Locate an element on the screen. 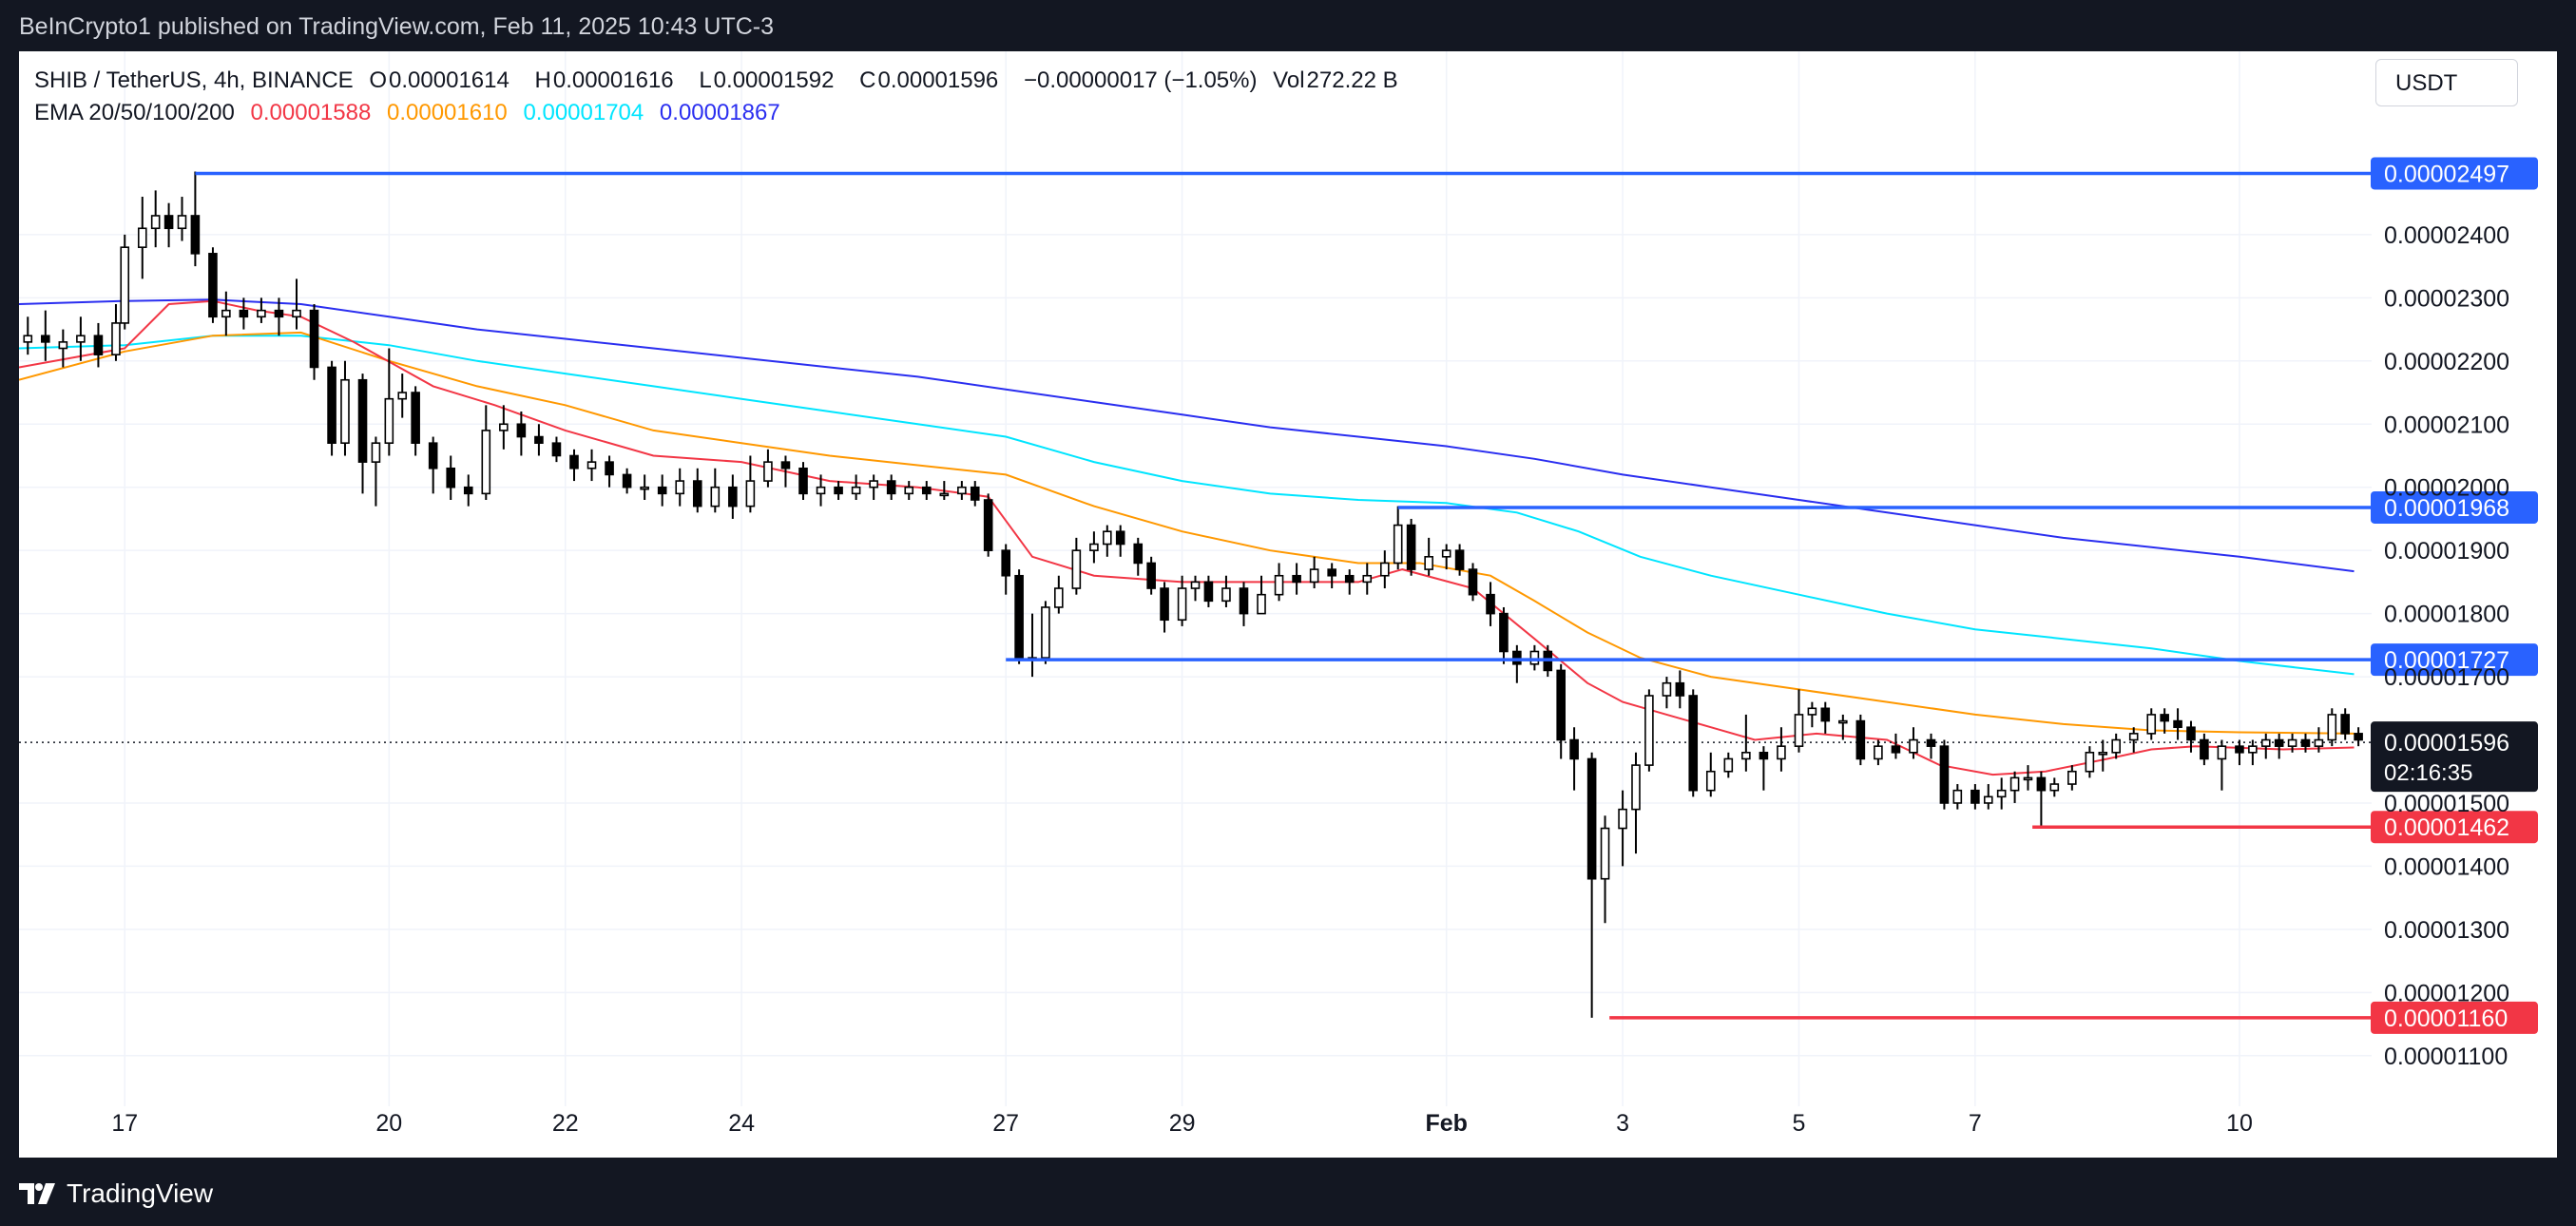 The height and width of the screenshot is (1226, 2576). symbol-label: SHIB / TetherUS, 4h, BINANCE is located at coordinates (194, 80).